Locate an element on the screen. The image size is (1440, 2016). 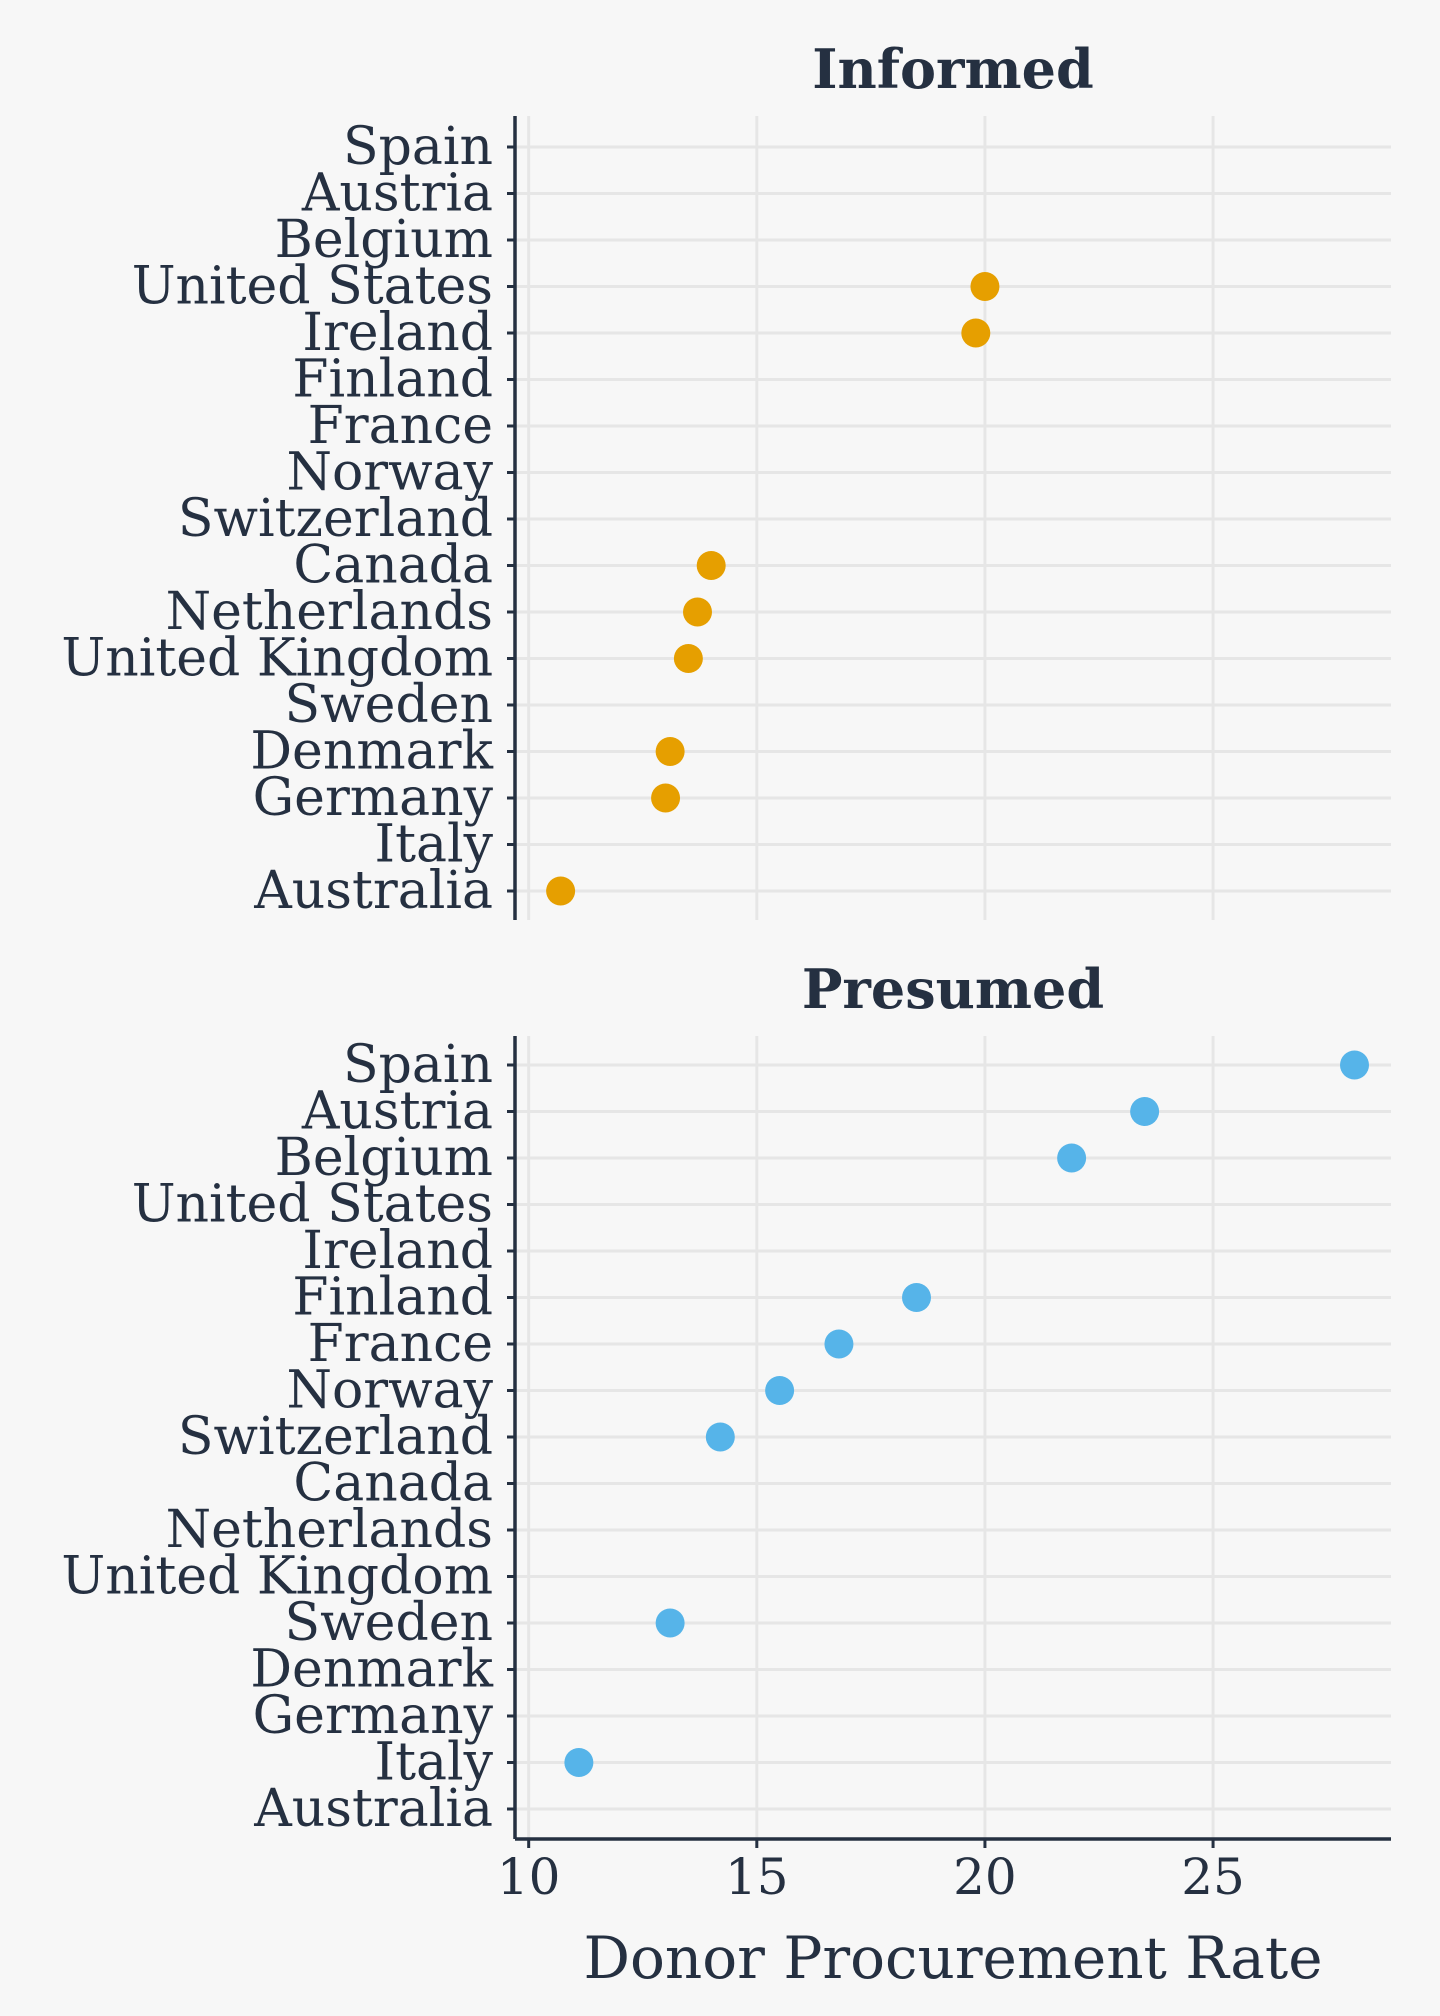
panel-title-informed: Informed is located at coordinates (952, 69).